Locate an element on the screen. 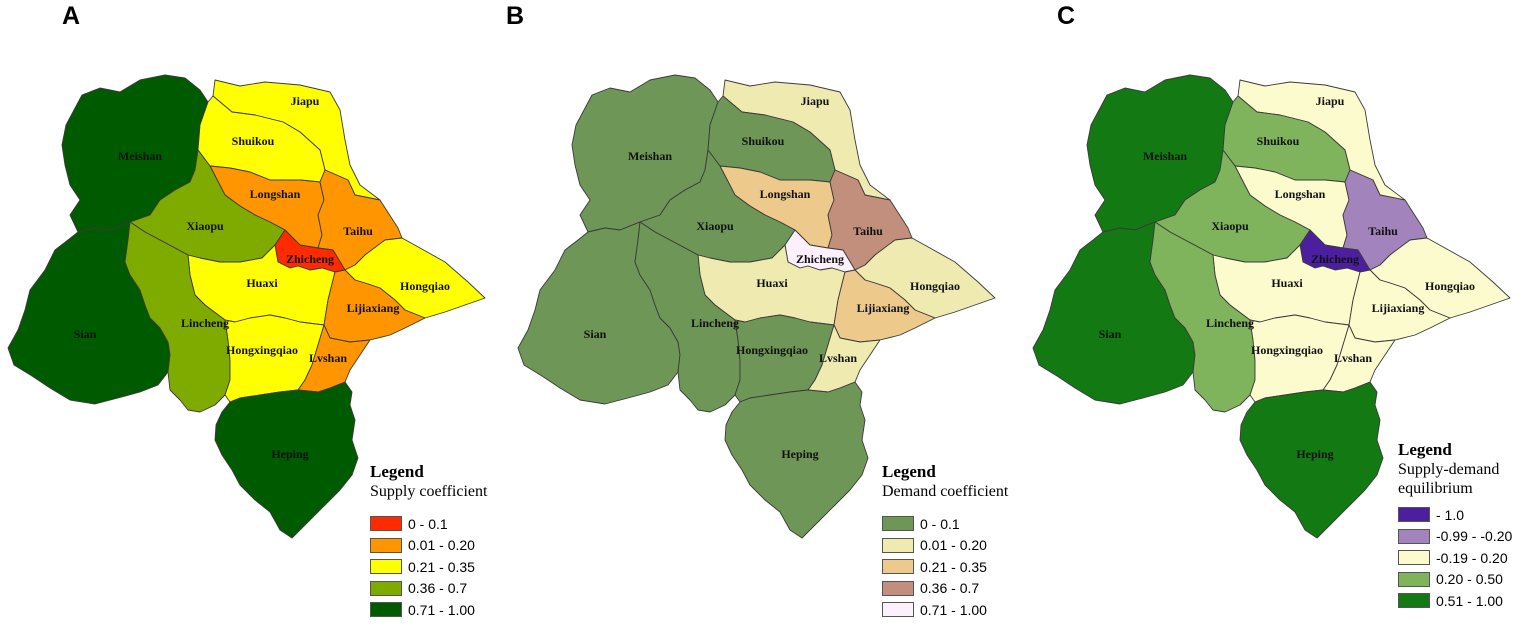  legend-label: -0.19 - 0.20 is located at coordinates (1472, 557).